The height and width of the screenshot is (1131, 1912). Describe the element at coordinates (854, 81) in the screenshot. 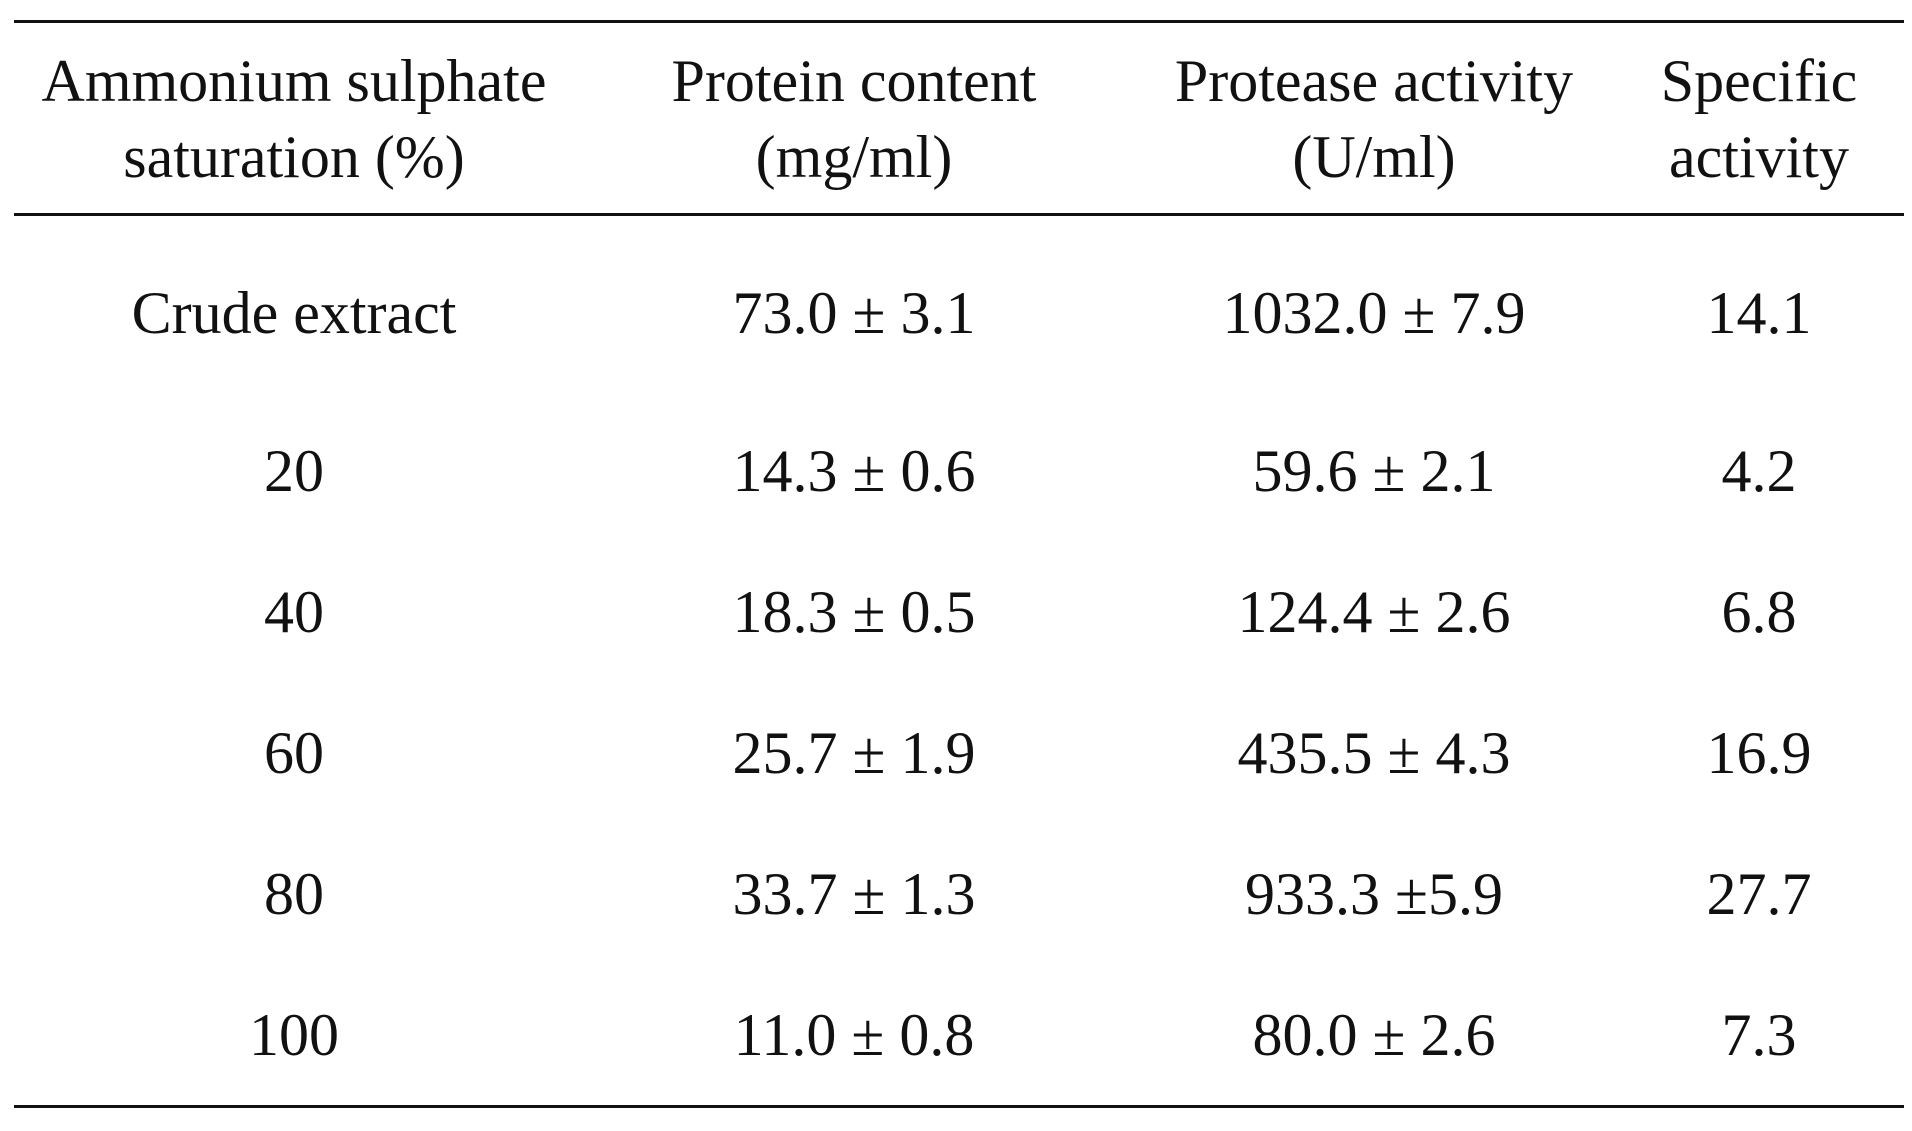

I see `header-line: Protein content` at that location.